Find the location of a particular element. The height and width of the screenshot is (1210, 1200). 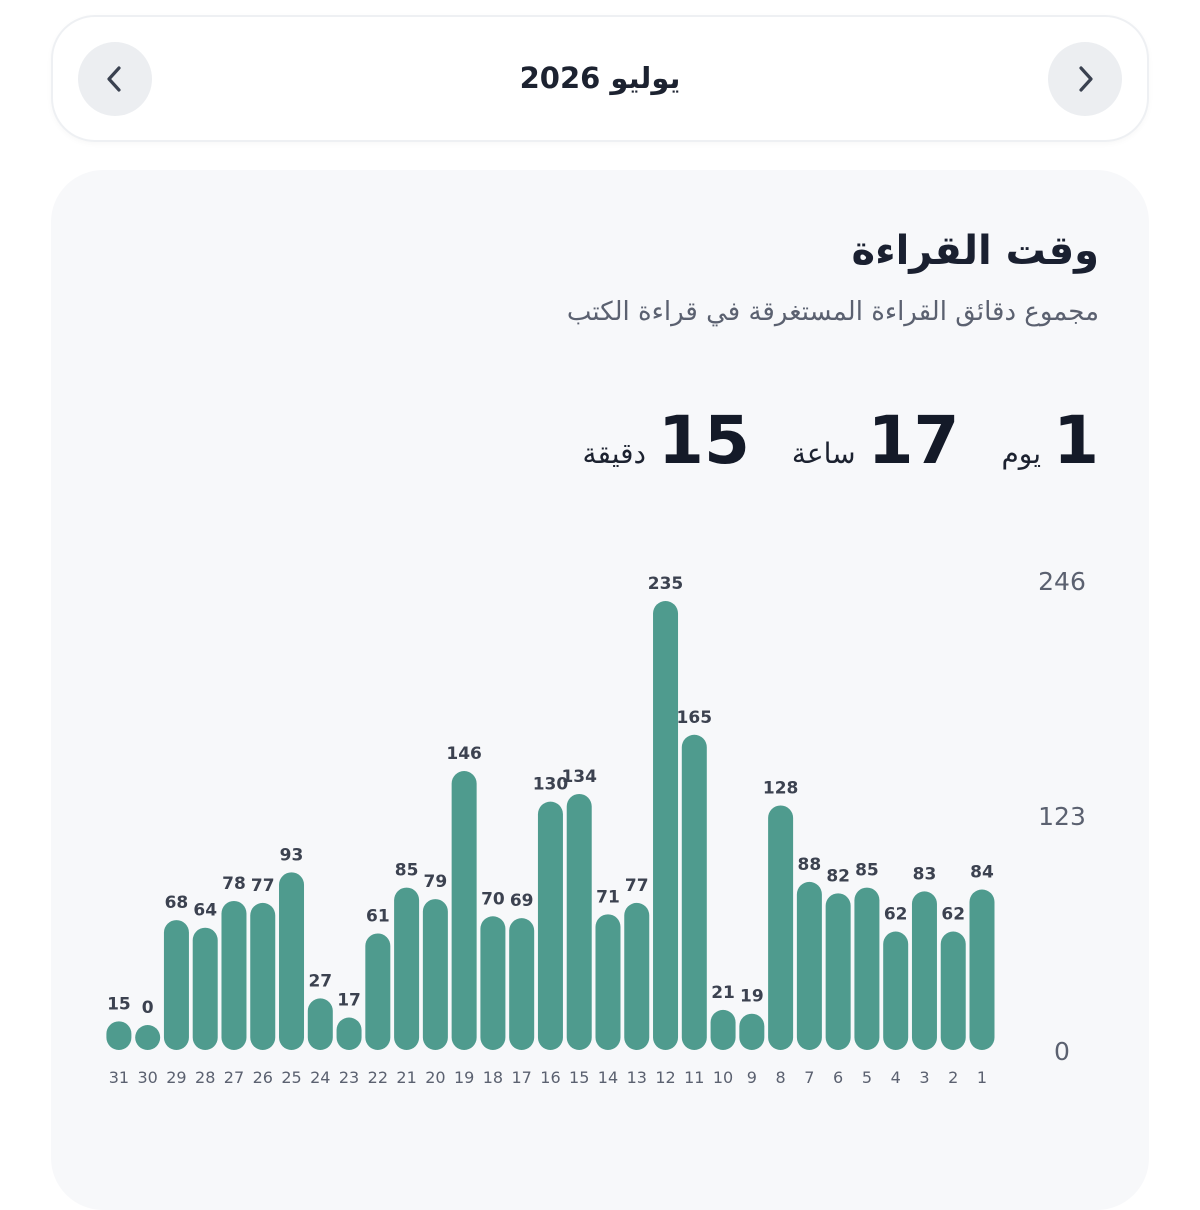

month-navigator: يوليو 2026 is located at coordinates (600, 78).